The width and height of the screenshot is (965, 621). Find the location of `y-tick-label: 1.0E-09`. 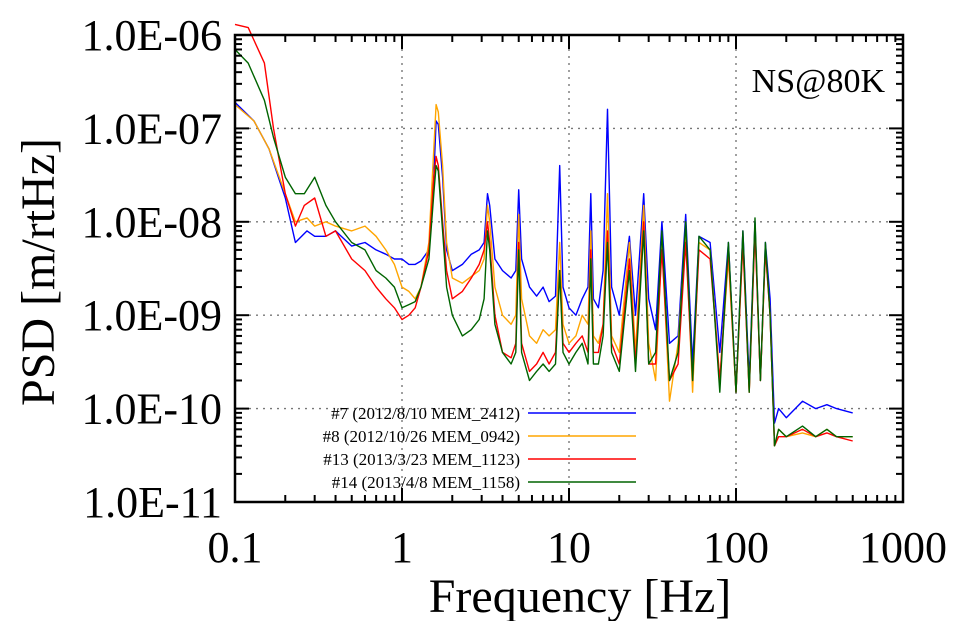

y-tick-label: 1.0E-09 is located at coordinates (151, 315).